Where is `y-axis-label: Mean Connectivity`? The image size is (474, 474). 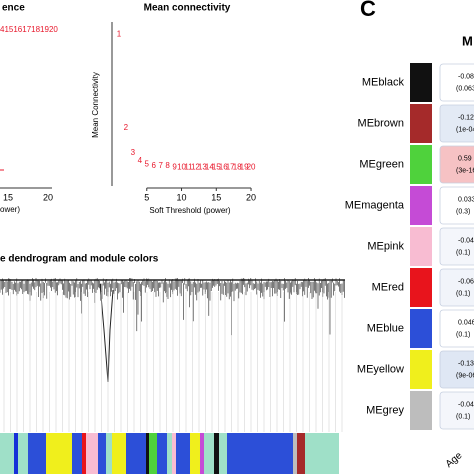
y-axis-label: Mean Connectivity is located at coordinates (95, 105).